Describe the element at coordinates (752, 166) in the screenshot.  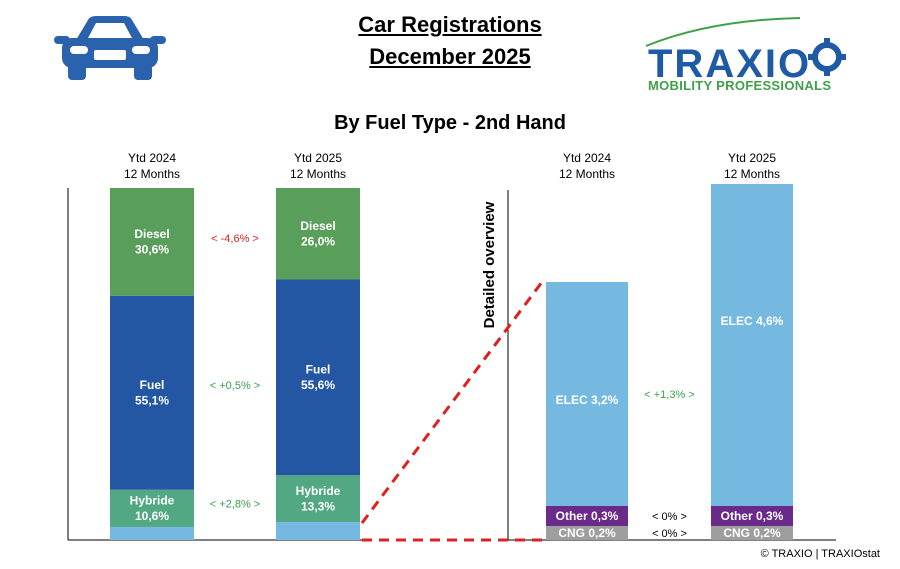
I see `right-column-label: Ytd 2025 12 Months` at that location.